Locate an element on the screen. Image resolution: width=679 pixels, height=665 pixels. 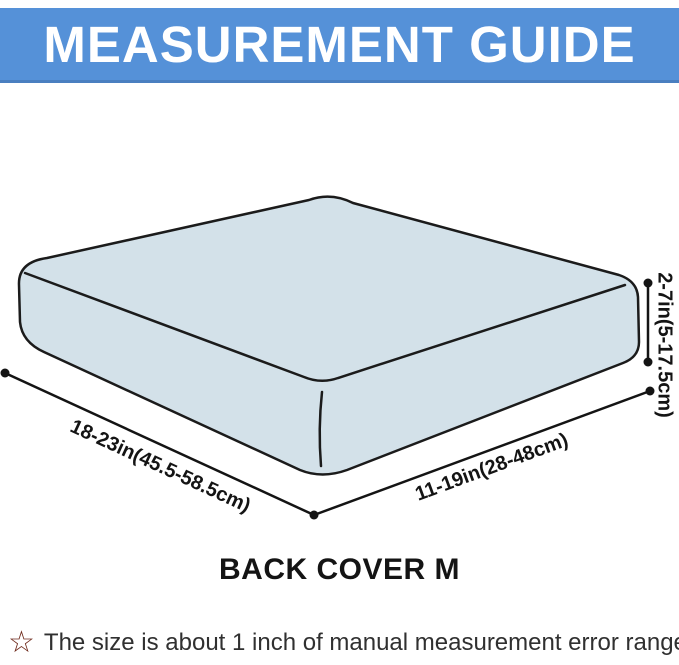
page-title: MEASUREMENT GUIDE is located at coordinates (339, 44).